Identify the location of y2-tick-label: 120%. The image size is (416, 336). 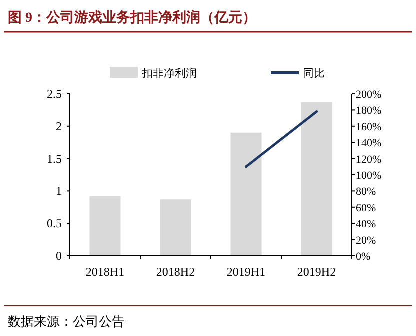
(369, 160).